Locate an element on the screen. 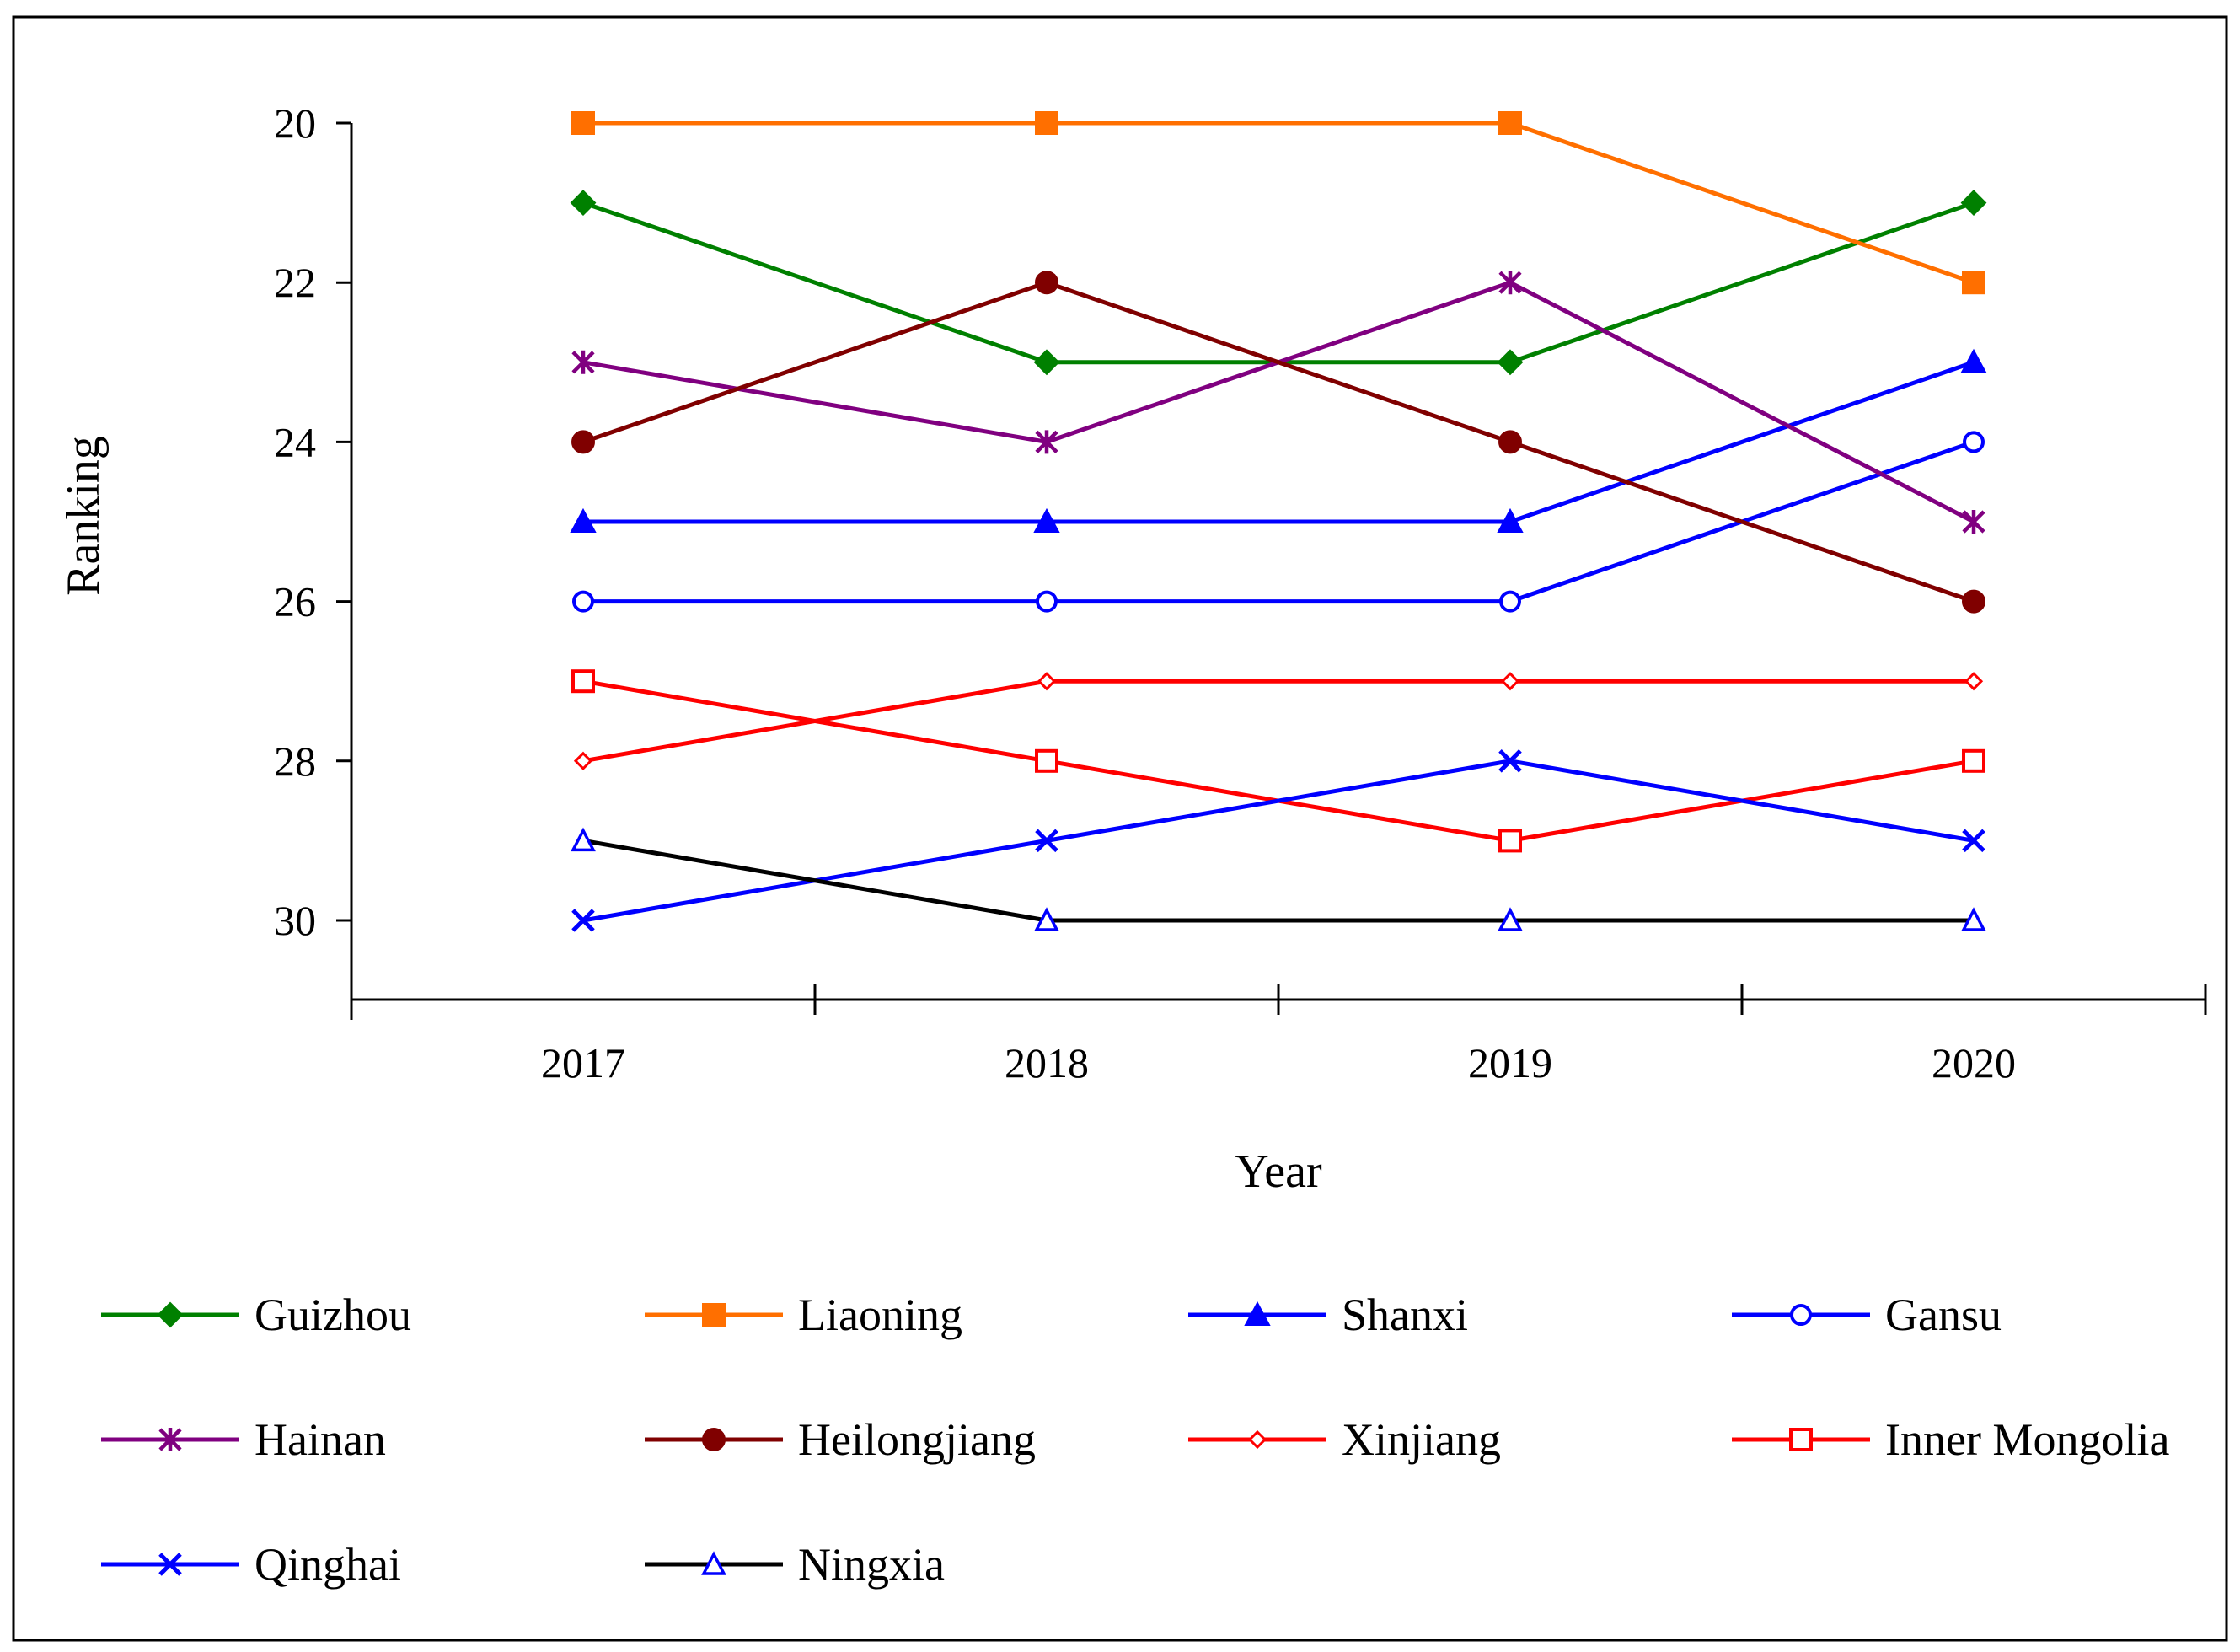  legend-label: Xinjiang is located at coordinates (1421, 1439).